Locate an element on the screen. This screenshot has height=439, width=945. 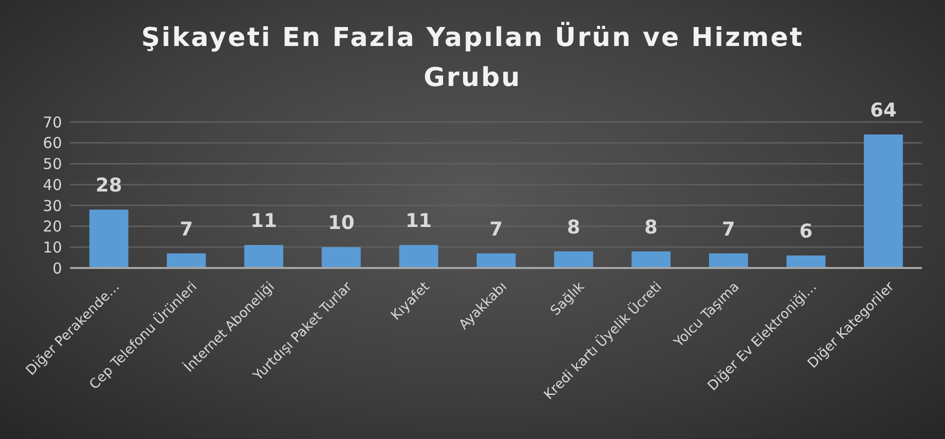
data-label: 64 is located at coordinates (883, 111).